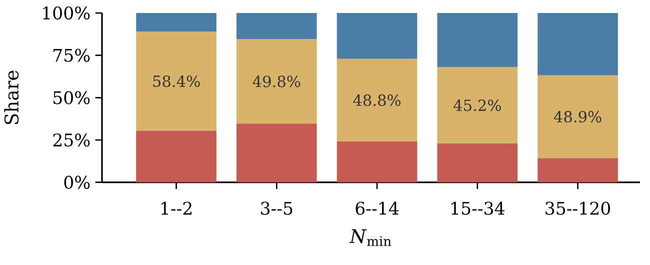 The width and height of the screenshot is (650, 265). I want to click on y-tick-label: 25%, so click(71, 140).